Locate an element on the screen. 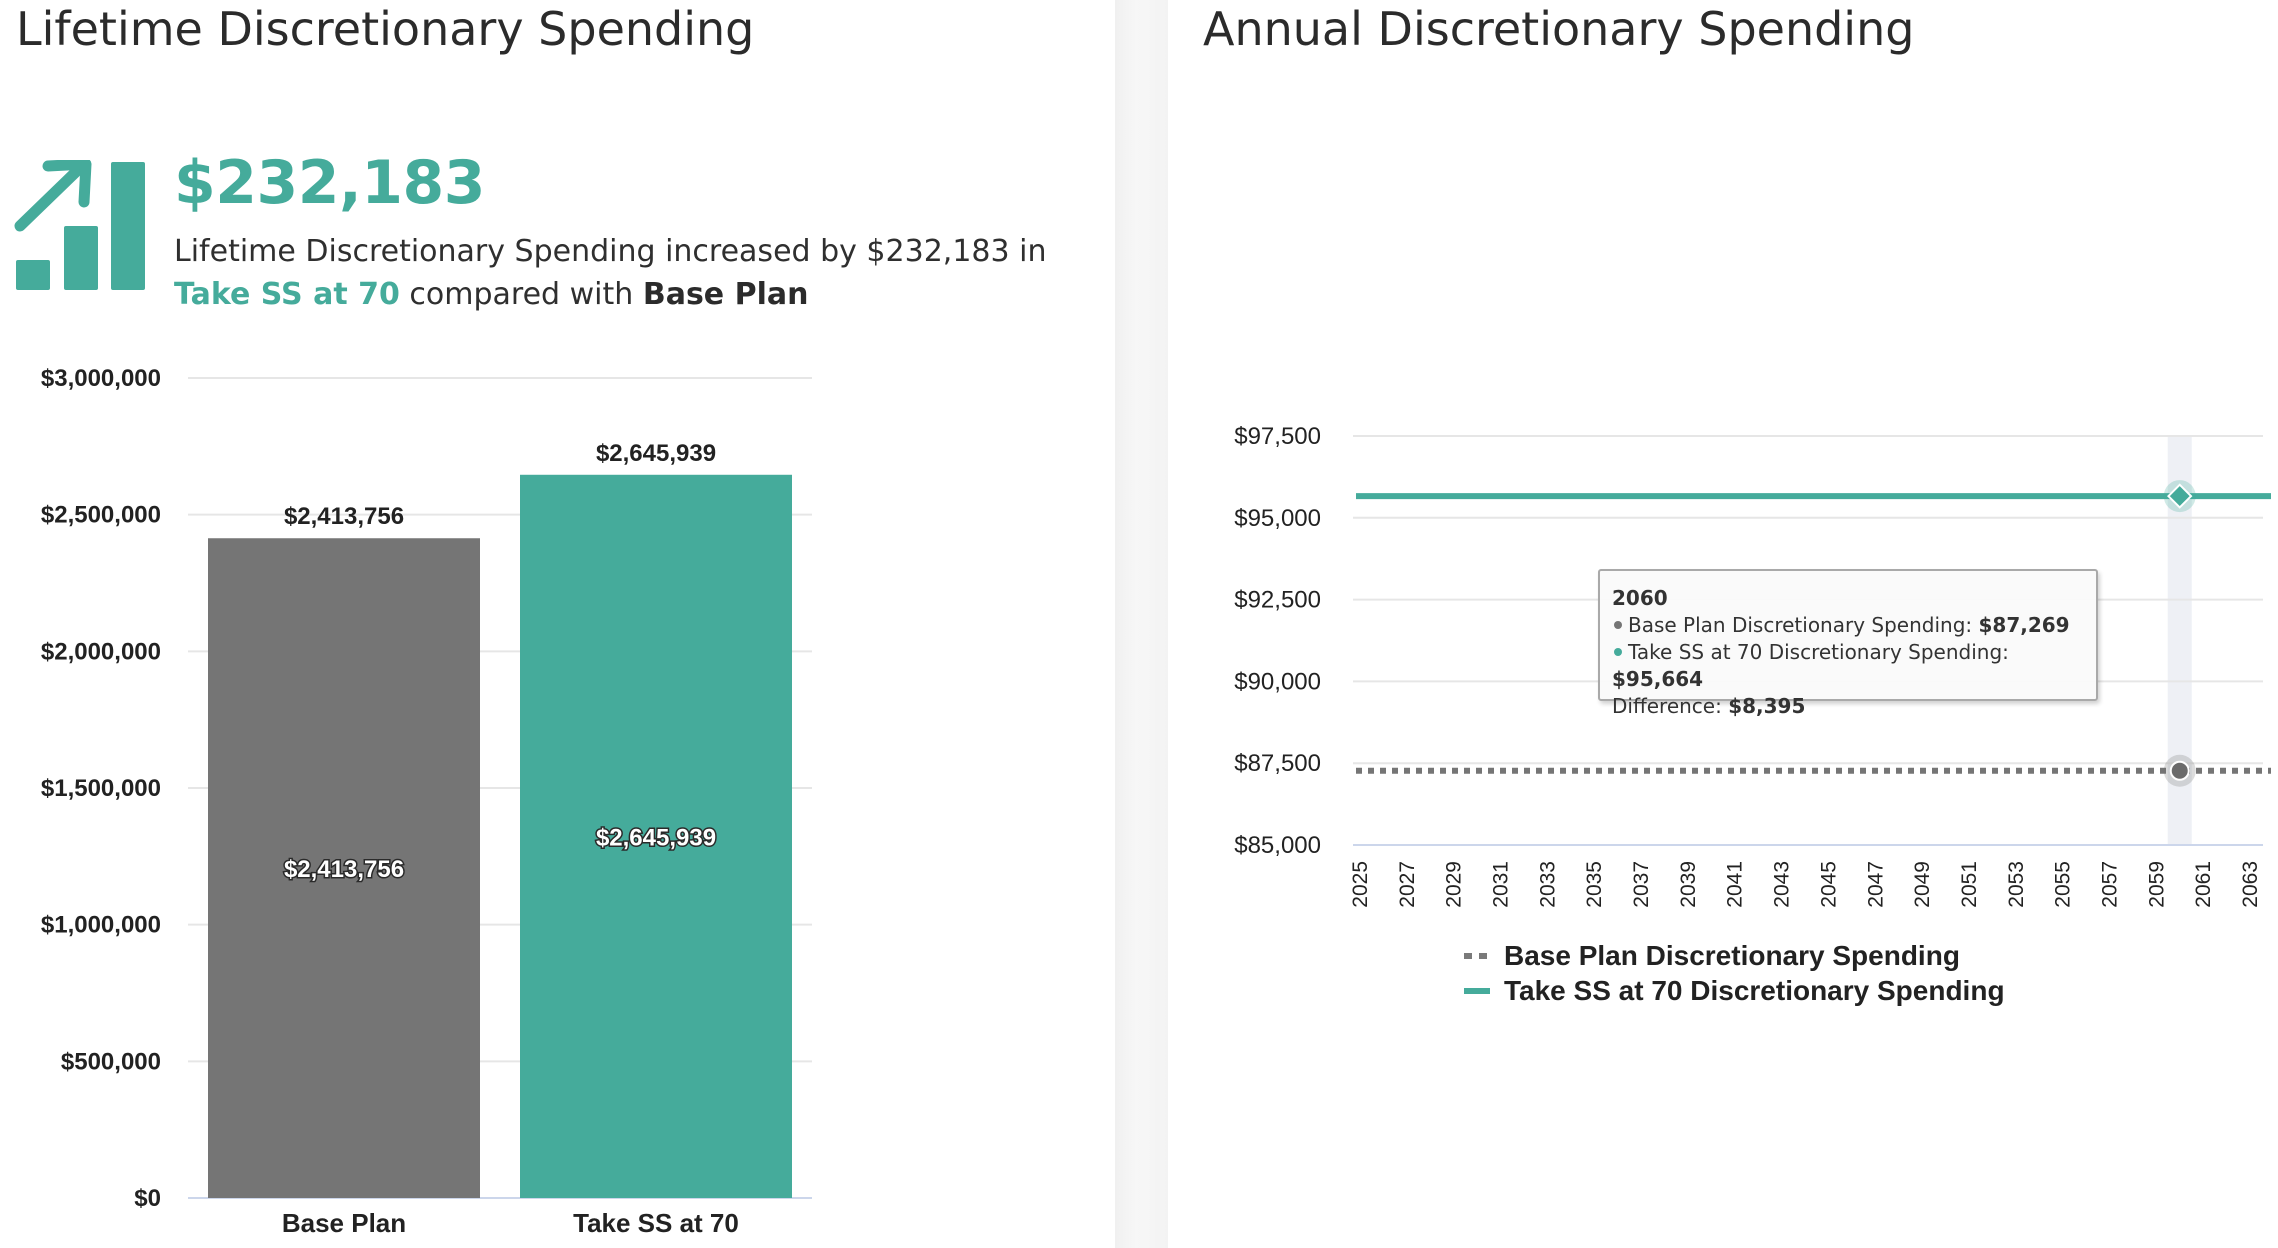  line-x-tick-label: 2059 is located at coordinates (2156, 884).